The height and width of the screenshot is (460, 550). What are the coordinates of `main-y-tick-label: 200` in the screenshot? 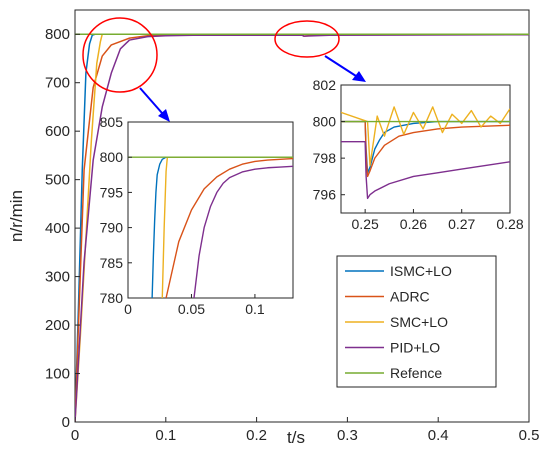 It's located at (57, 325).